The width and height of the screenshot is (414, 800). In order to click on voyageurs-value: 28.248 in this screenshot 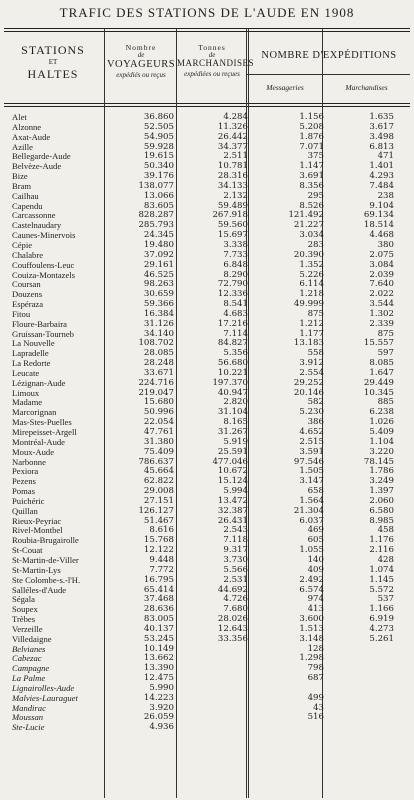, I will do `click(158, 363)`.